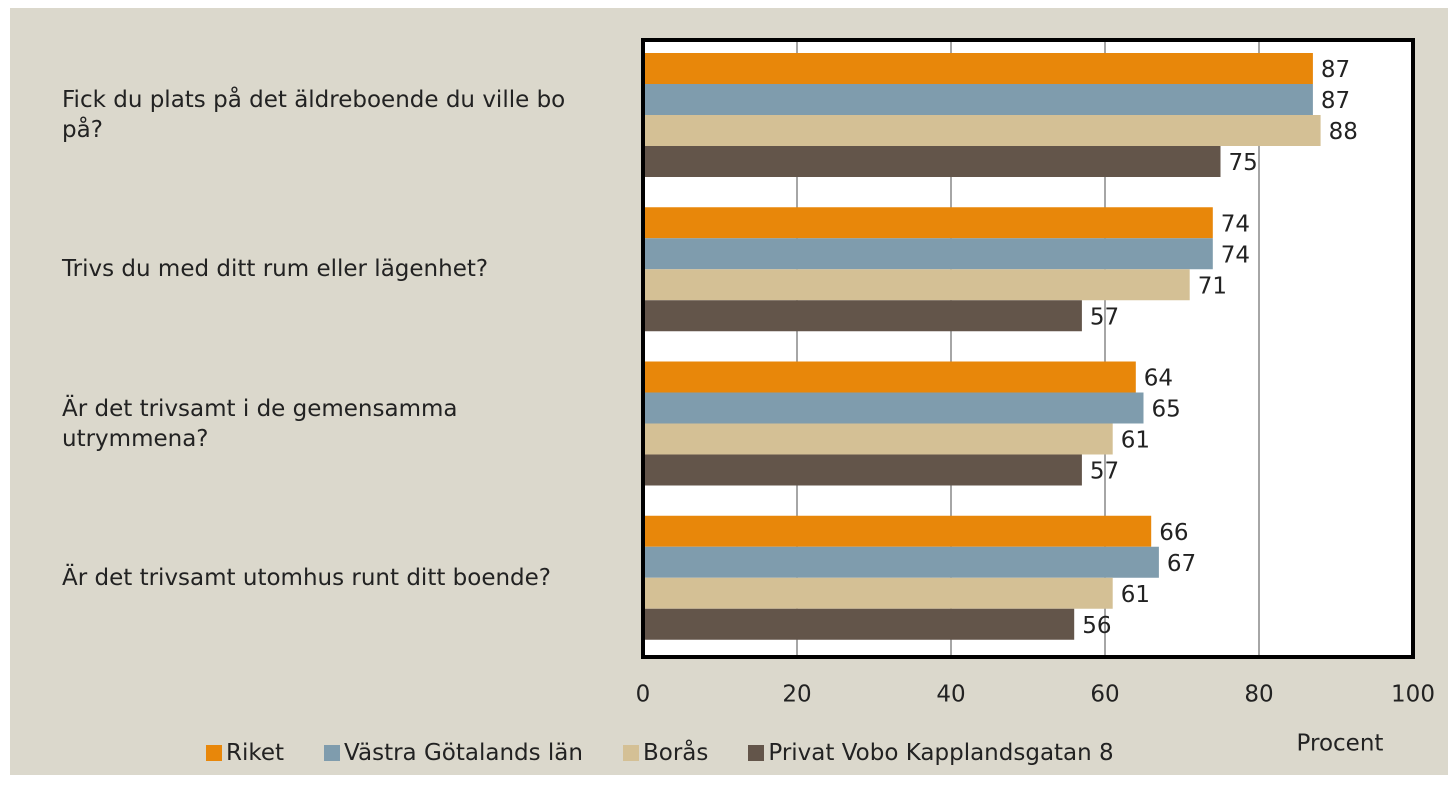  Describe the element at coordinates (1158, 379) in the screenshot. I see `value-label: 64` at that location.